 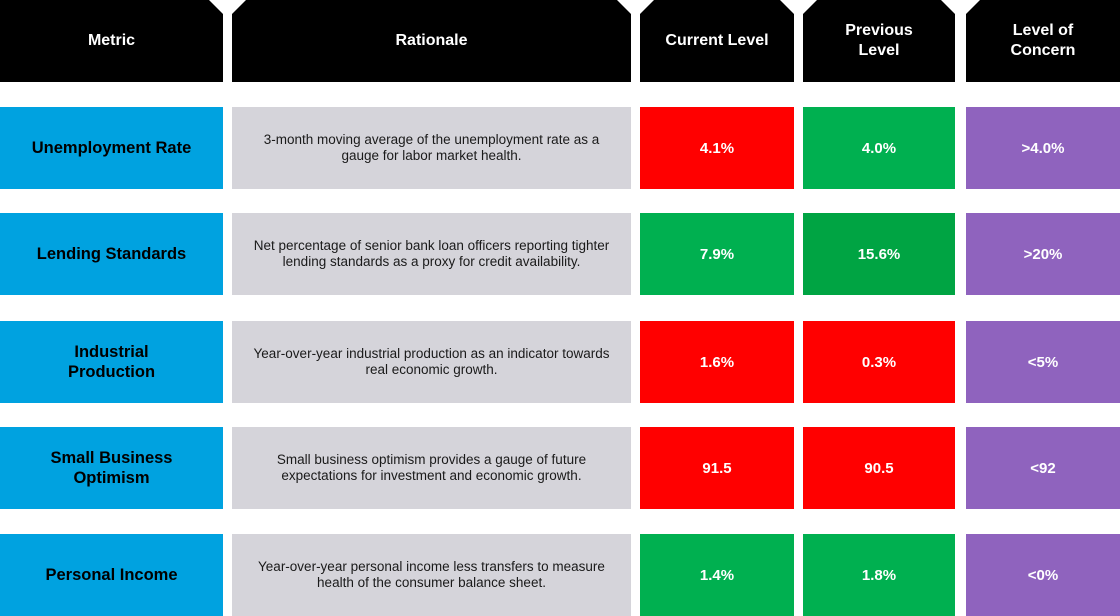 I want to click on previous-level-cell: 1.8%, so click(x=879, y=575).